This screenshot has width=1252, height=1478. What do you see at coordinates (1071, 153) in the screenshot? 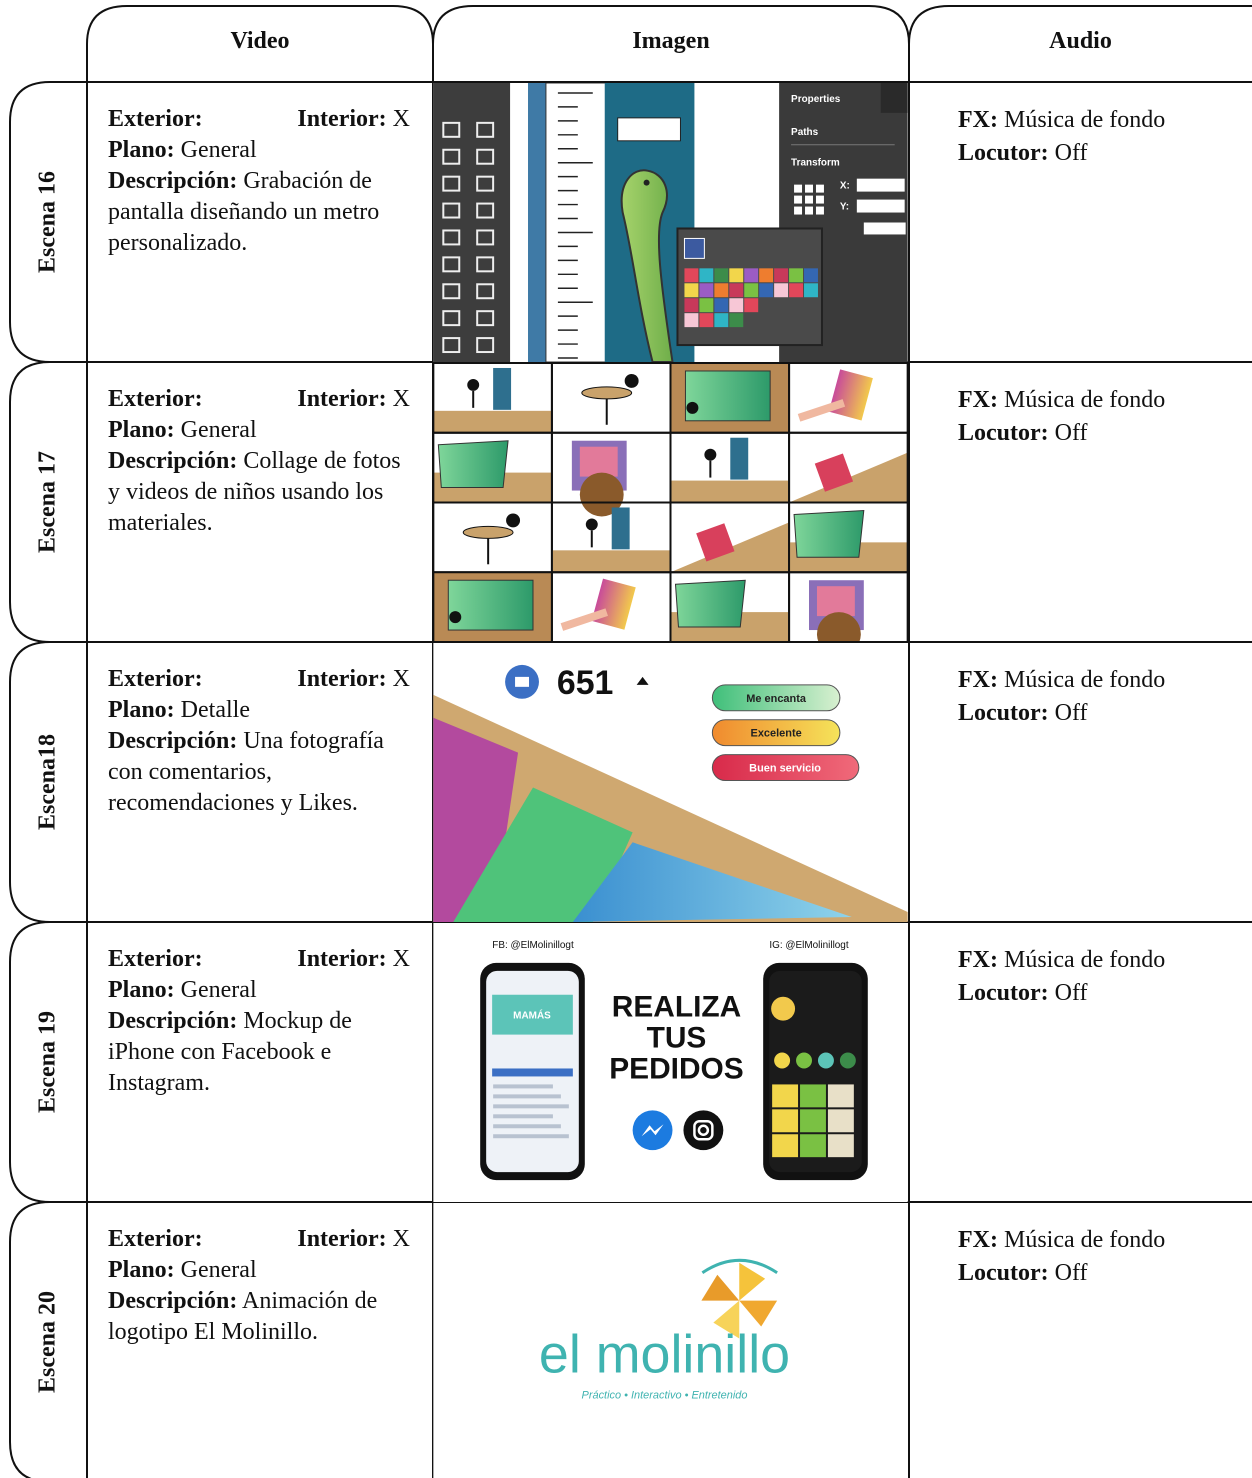
I see `value: Off` at bounding box center [1071, 153].